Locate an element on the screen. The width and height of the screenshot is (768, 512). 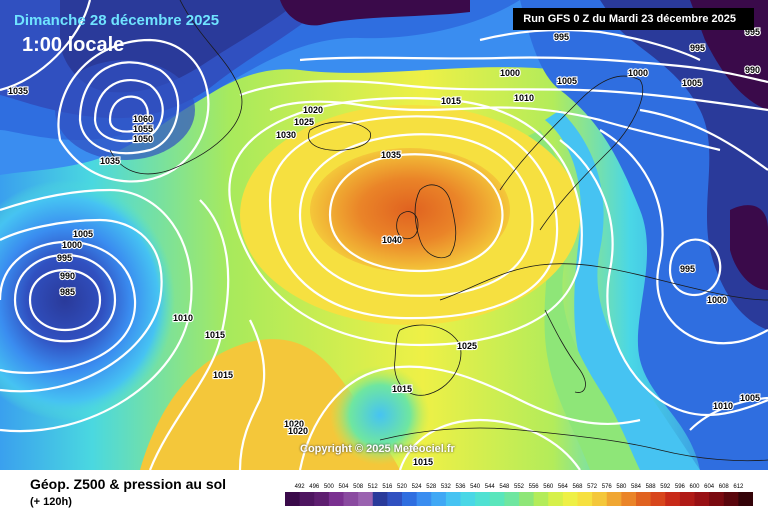
scale-label: 540 is located at coordinates (475, 487).